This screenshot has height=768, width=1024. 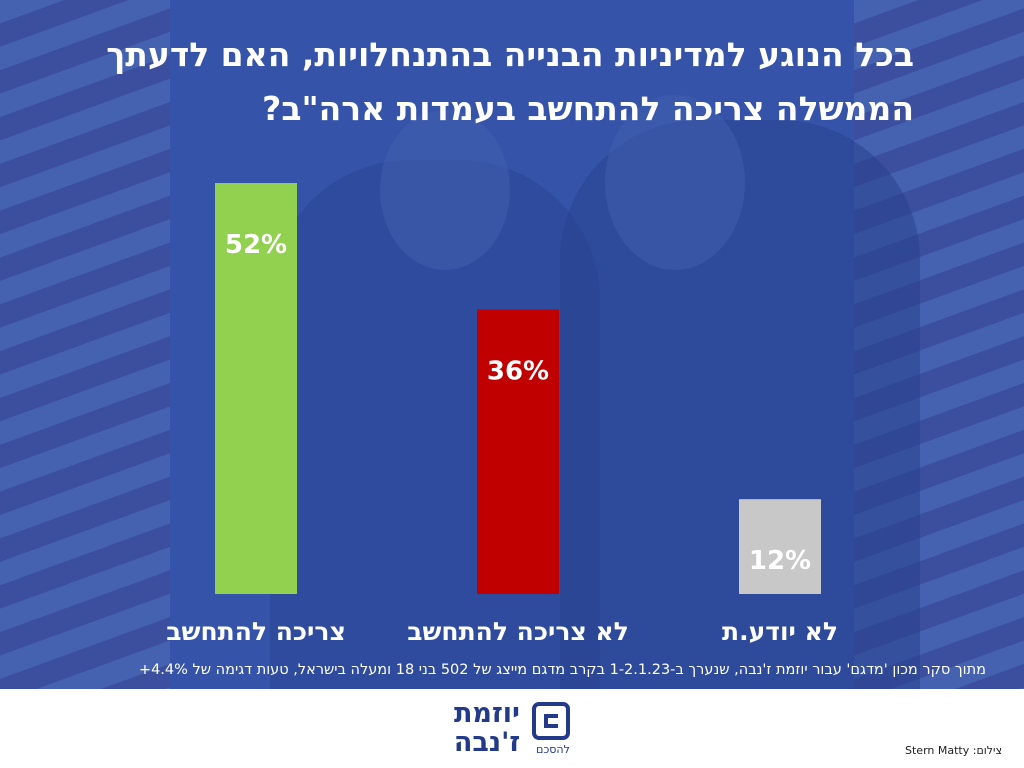 What do you see at coordinates (518, 631) in the screenshot?
I see `category-label-2: לא צריכה להתחשב` at bounding box center [518, 631].